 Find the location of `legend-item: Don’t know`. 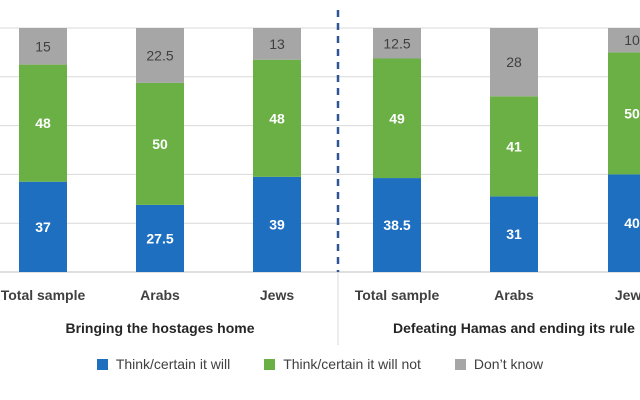

legend-item: Don’t know is located at coordinates (499, 364).